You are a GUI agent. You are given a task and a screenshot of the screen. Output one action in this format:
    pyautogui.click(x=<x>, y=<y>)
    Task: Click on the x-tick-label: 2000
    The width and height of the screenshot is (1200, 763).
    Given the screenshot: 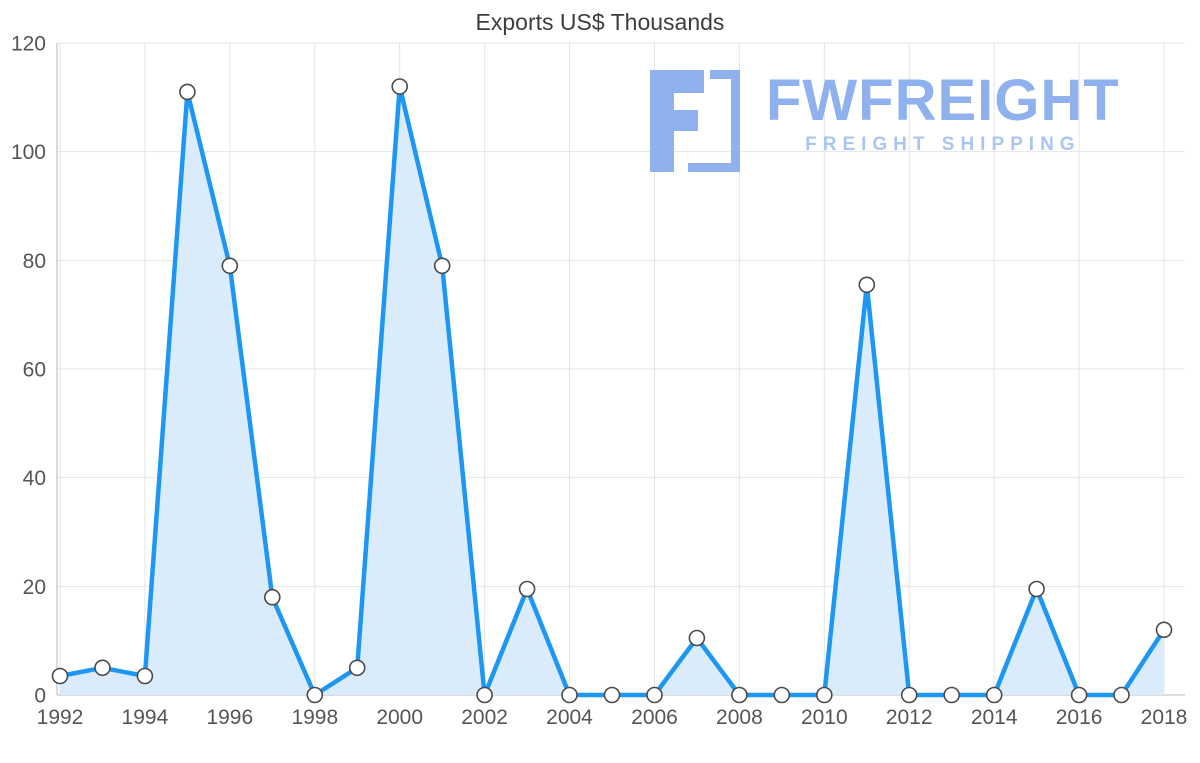 What is the action you would take?
    pyautogui.click(x=399, y=717)
    